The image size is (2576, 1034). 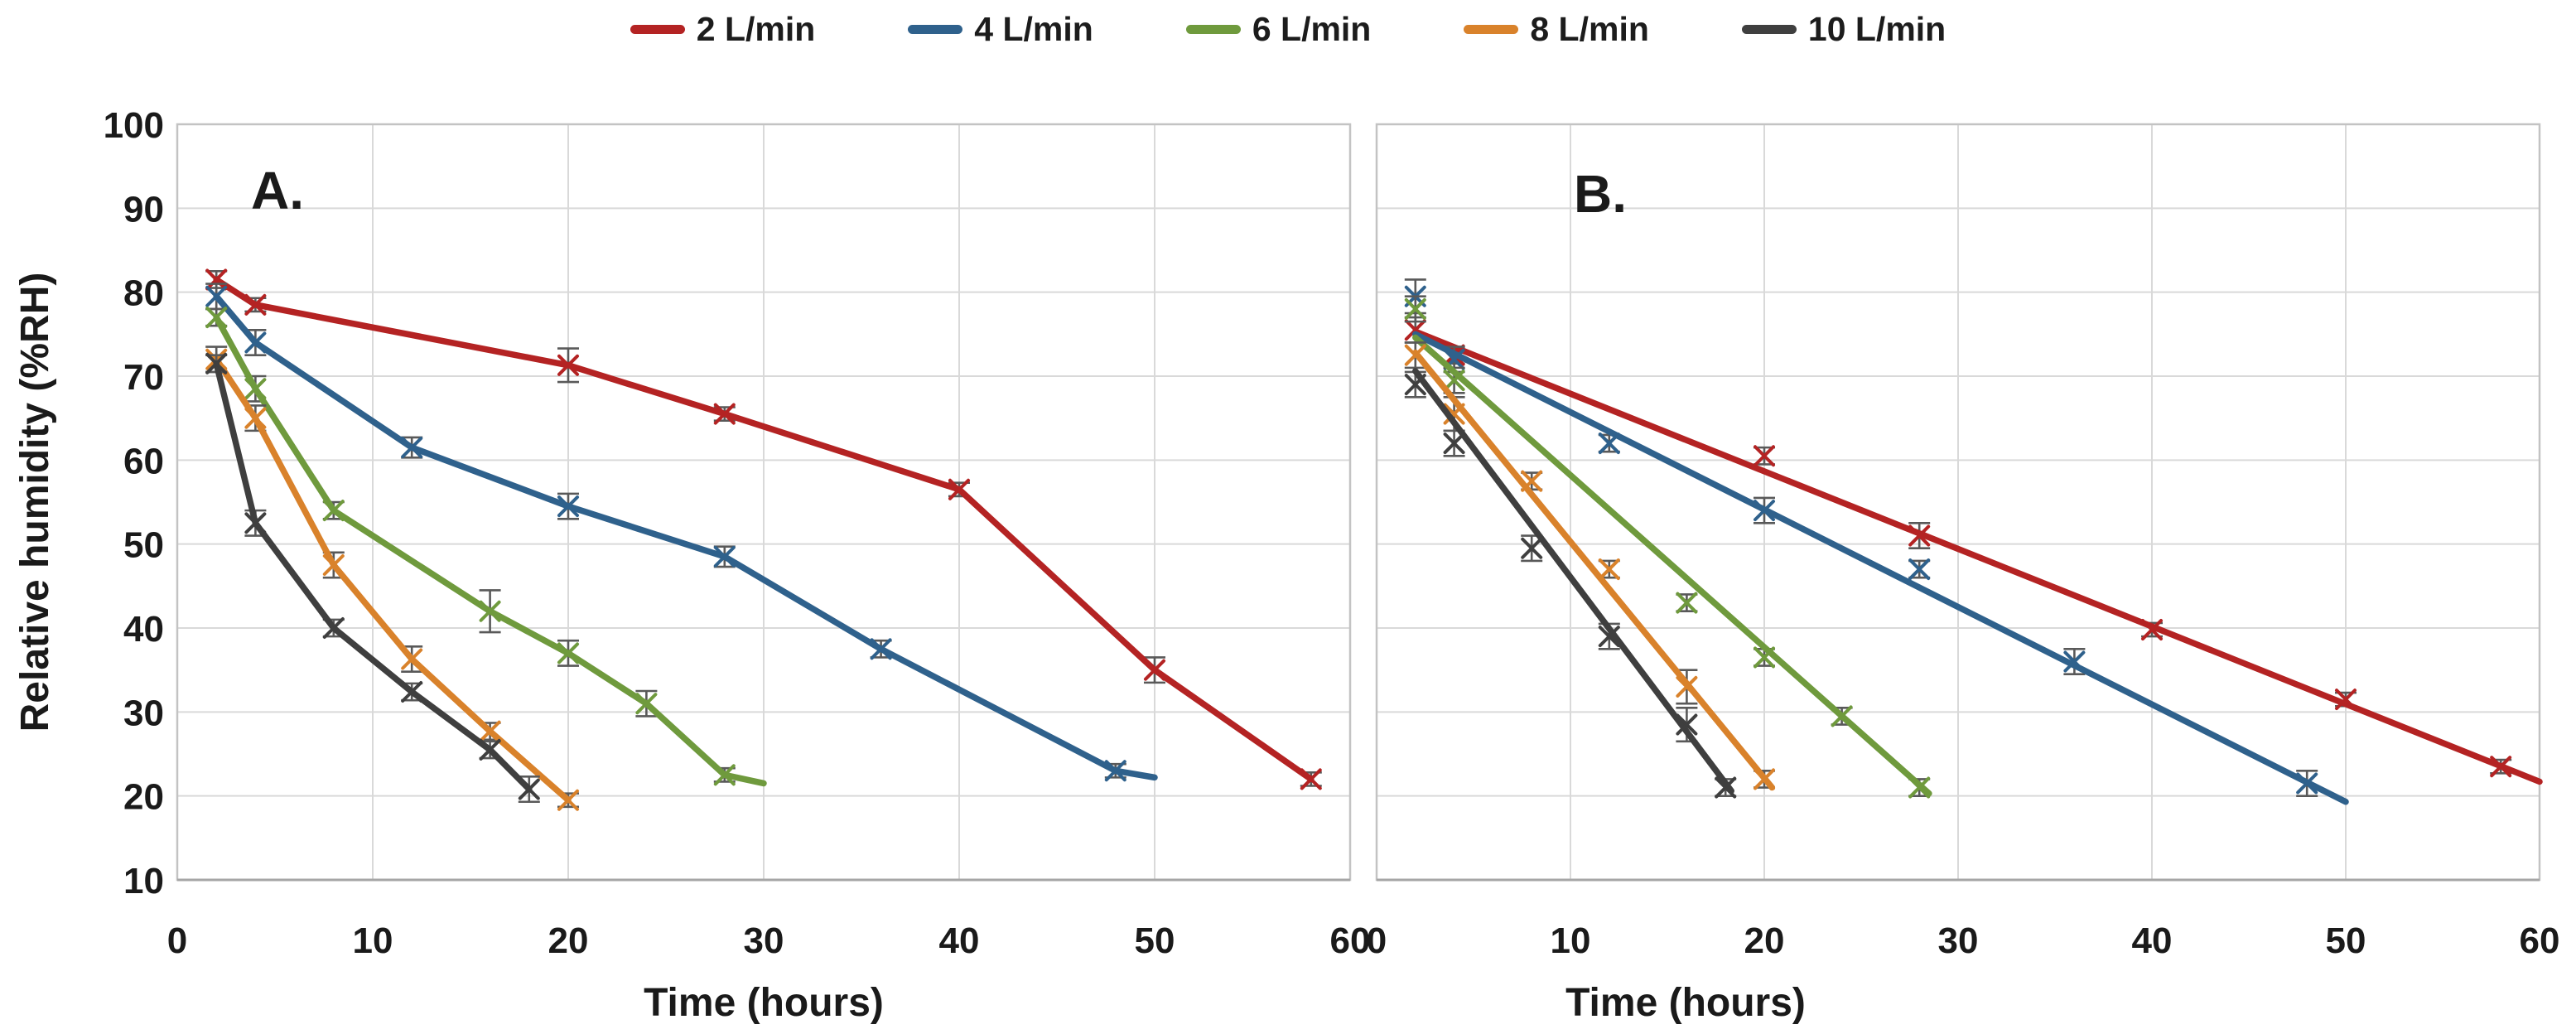 I want to click on legend-item-2-l-min: 2 L/min, so click(x=723, y=30).